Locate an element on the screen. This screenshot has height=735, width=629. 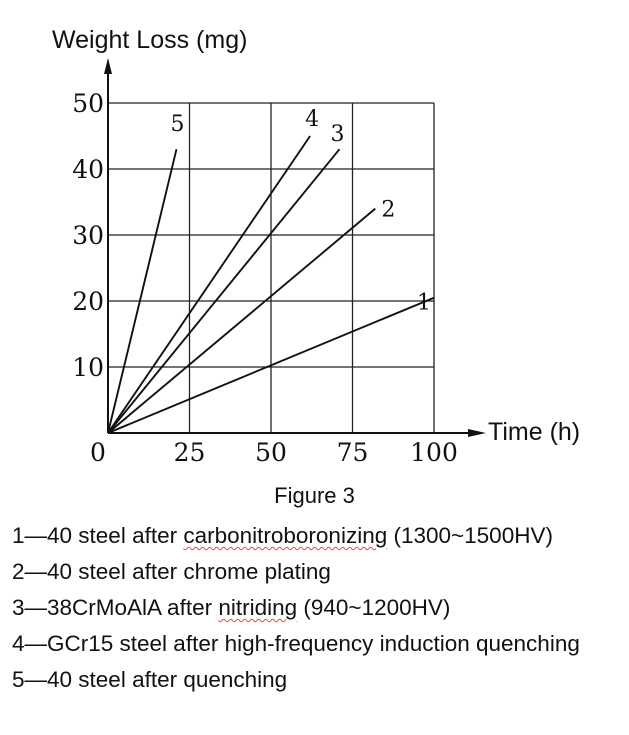
x-axis-arrow is located at coordinates (477, 433).